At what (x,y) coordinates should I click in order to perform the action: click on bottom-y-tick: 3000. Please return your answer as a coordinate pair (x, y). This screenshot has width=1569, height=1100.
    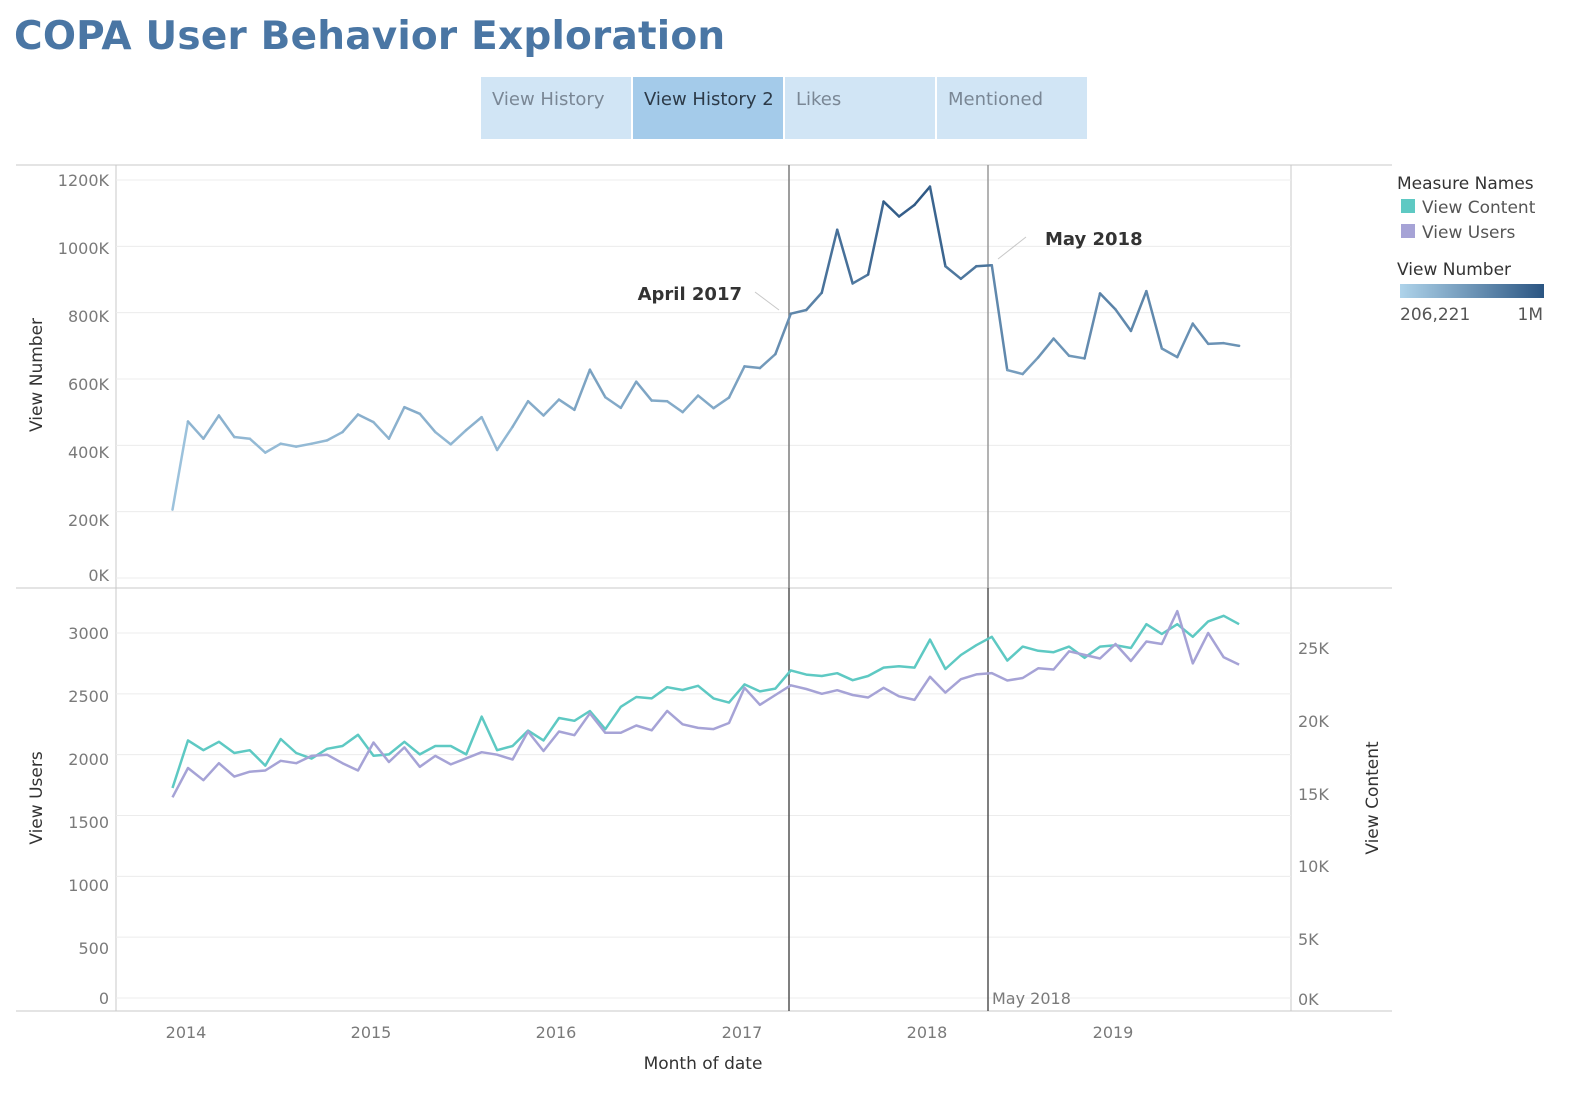
    Looking at the image, I should click on (88, 633).